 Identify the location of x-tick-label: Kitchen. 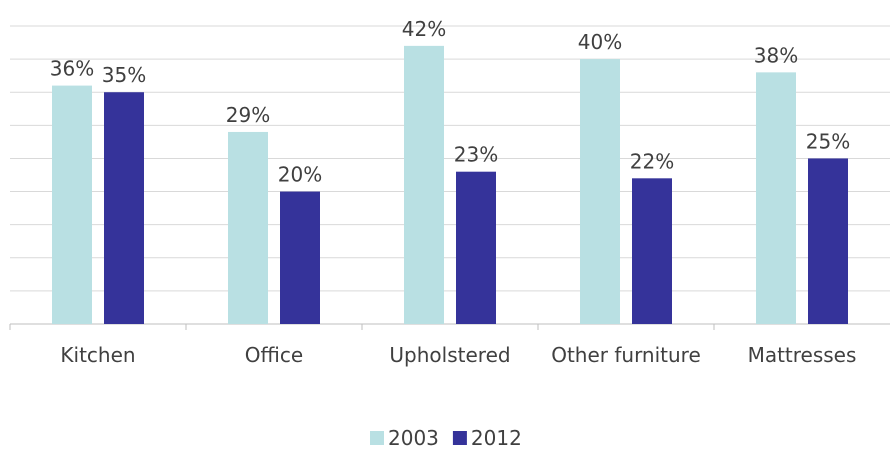
(98, 355).